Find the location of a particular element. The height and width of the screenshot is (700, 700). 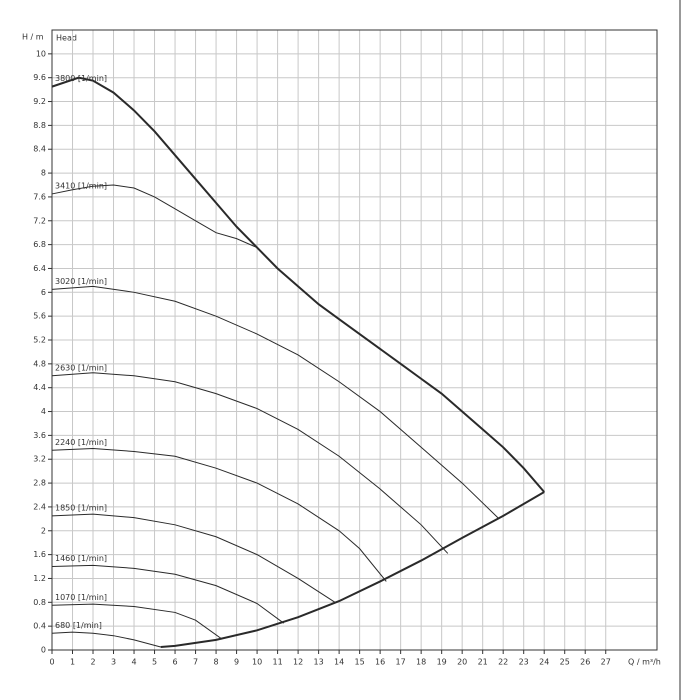

y-axis-label: H / m is located at coordinates (33, 37).